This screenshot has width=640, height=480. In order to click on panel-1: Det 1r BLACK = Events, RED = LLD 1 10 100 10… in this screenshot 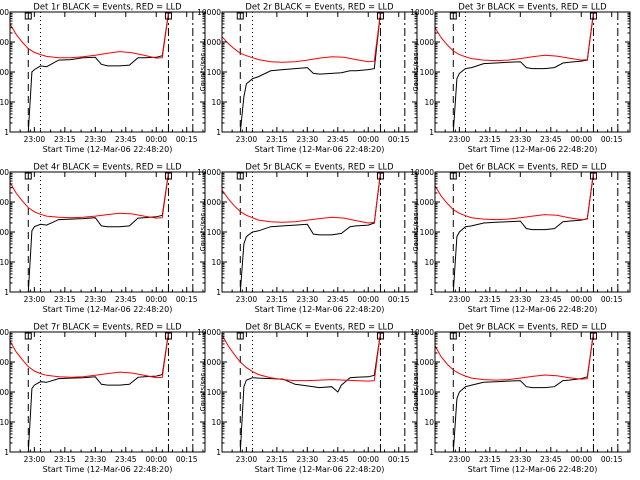, I will do `click(103, 78)`.